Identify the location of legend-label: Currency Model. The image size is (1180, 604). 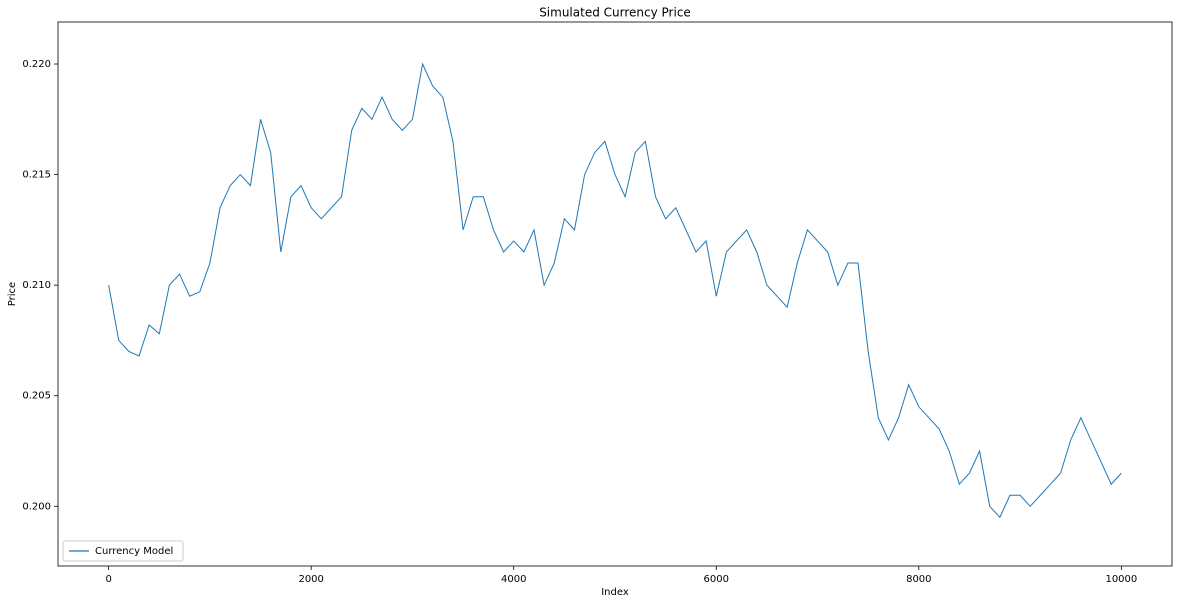
(134, 551).